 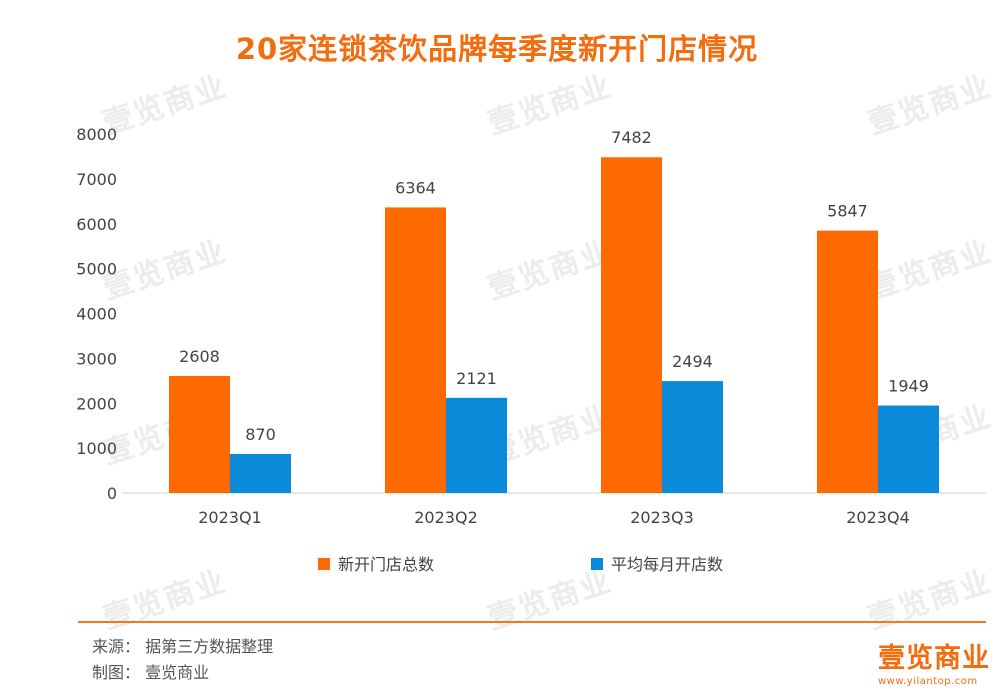 I want to click on y-tick-label: 0, so click(x=112, y=493).